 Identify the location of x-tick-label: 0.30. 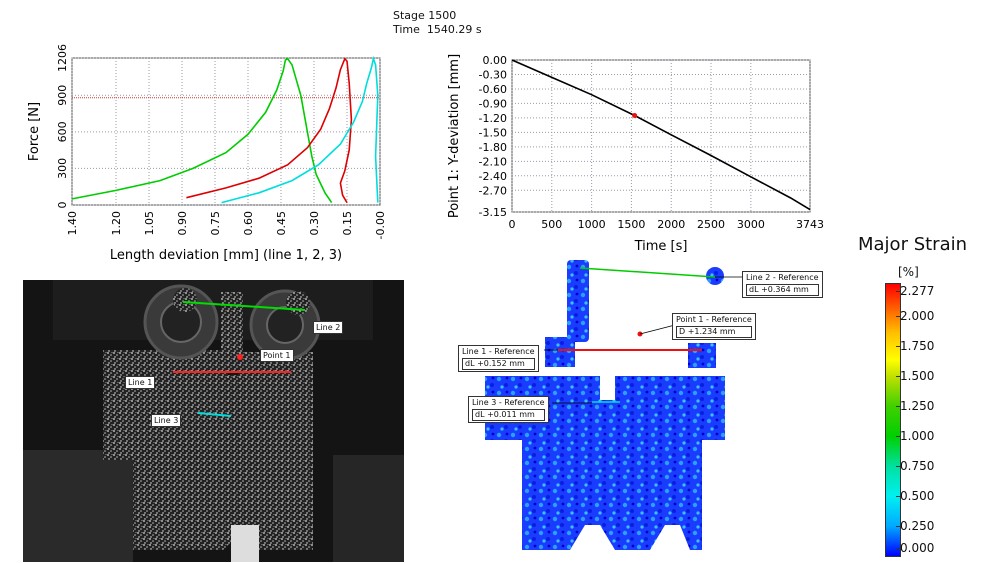
(314, 223).